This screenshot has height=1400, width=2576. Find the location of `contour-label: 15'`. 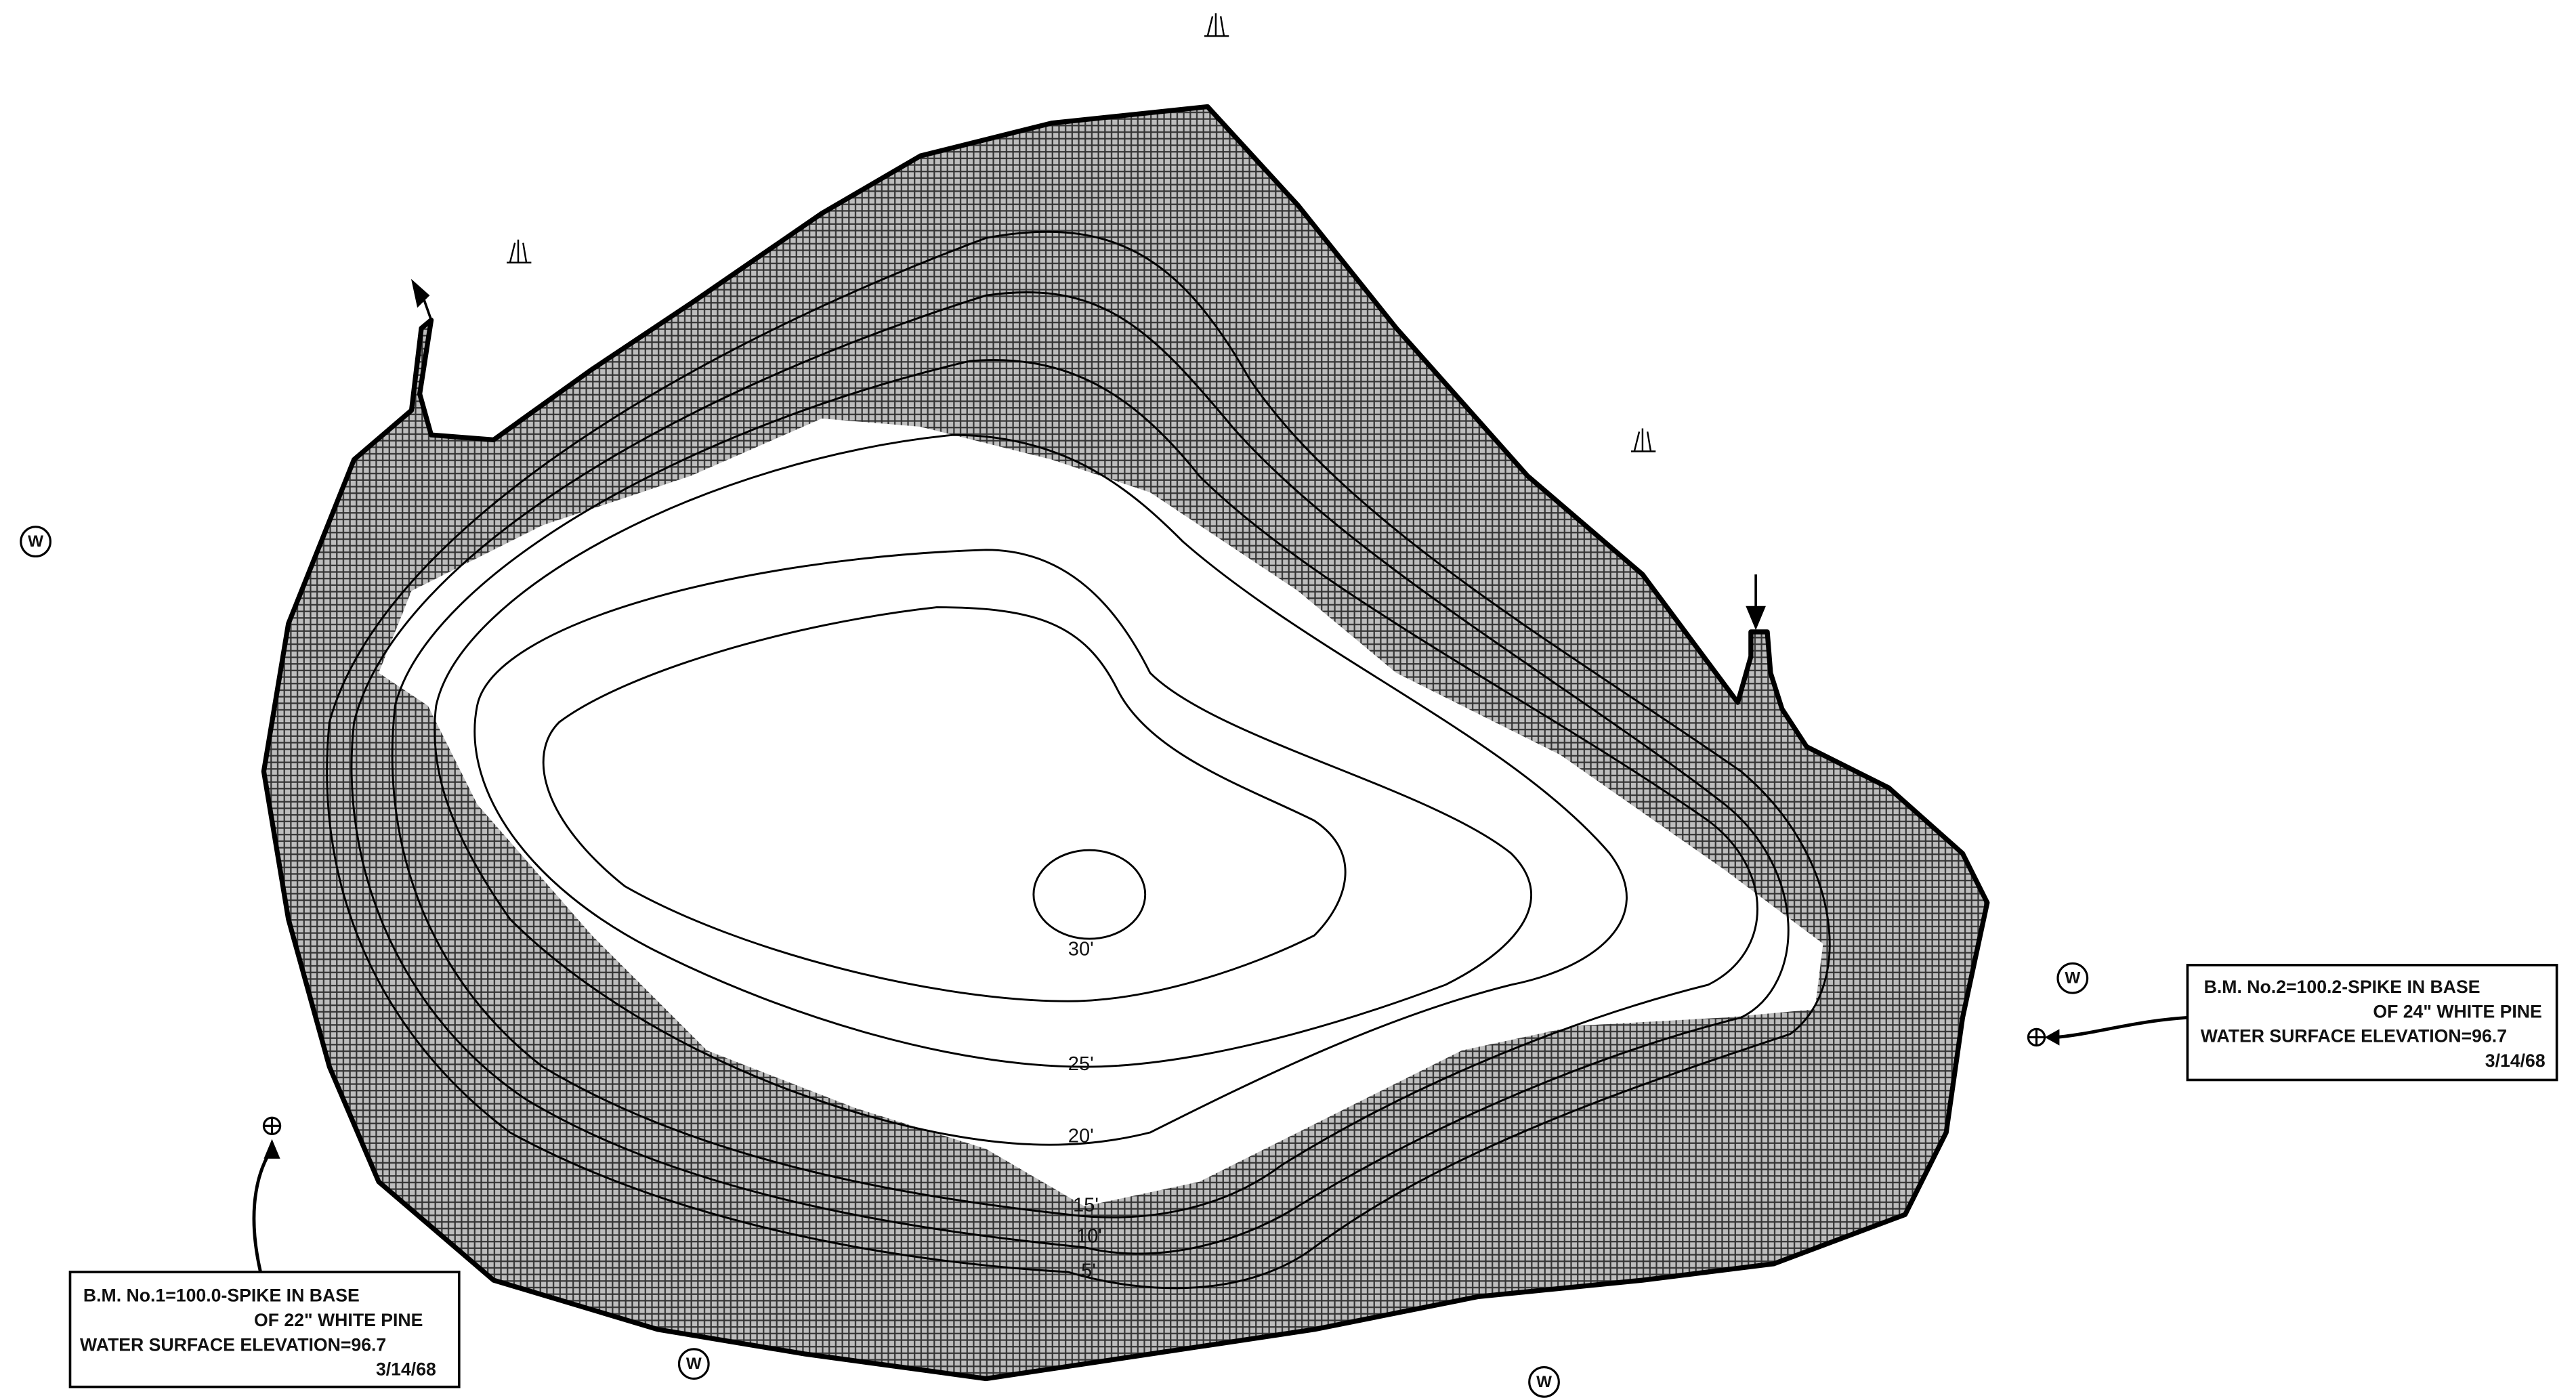

contour-label: 15' is located at coordinates (1086, 1205).